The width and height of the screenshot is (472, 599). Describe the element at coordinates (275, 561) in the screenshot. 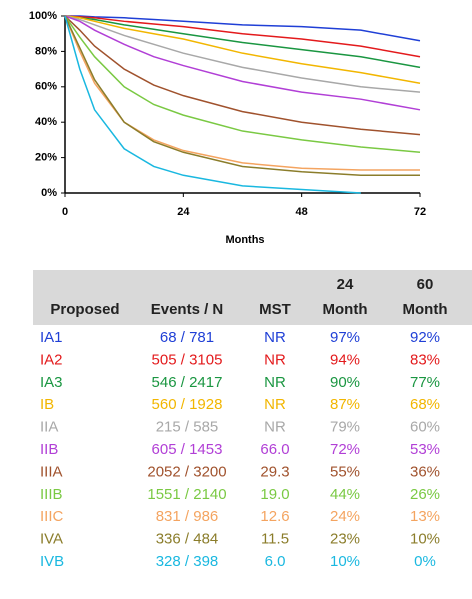

I see `table-cell: 6.0` at that location.